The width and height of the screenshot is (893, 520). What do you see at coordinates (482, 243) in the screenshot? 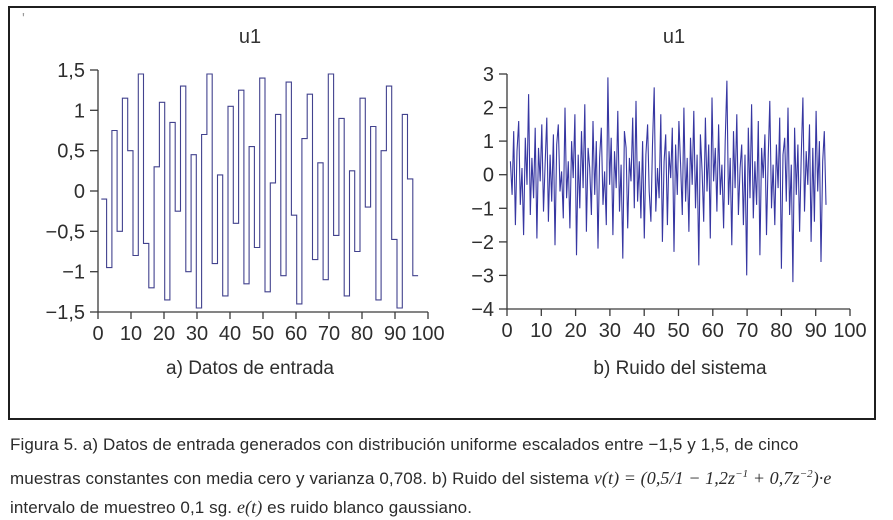
I see `svg-text: −2` at bounding box center [482, 243].